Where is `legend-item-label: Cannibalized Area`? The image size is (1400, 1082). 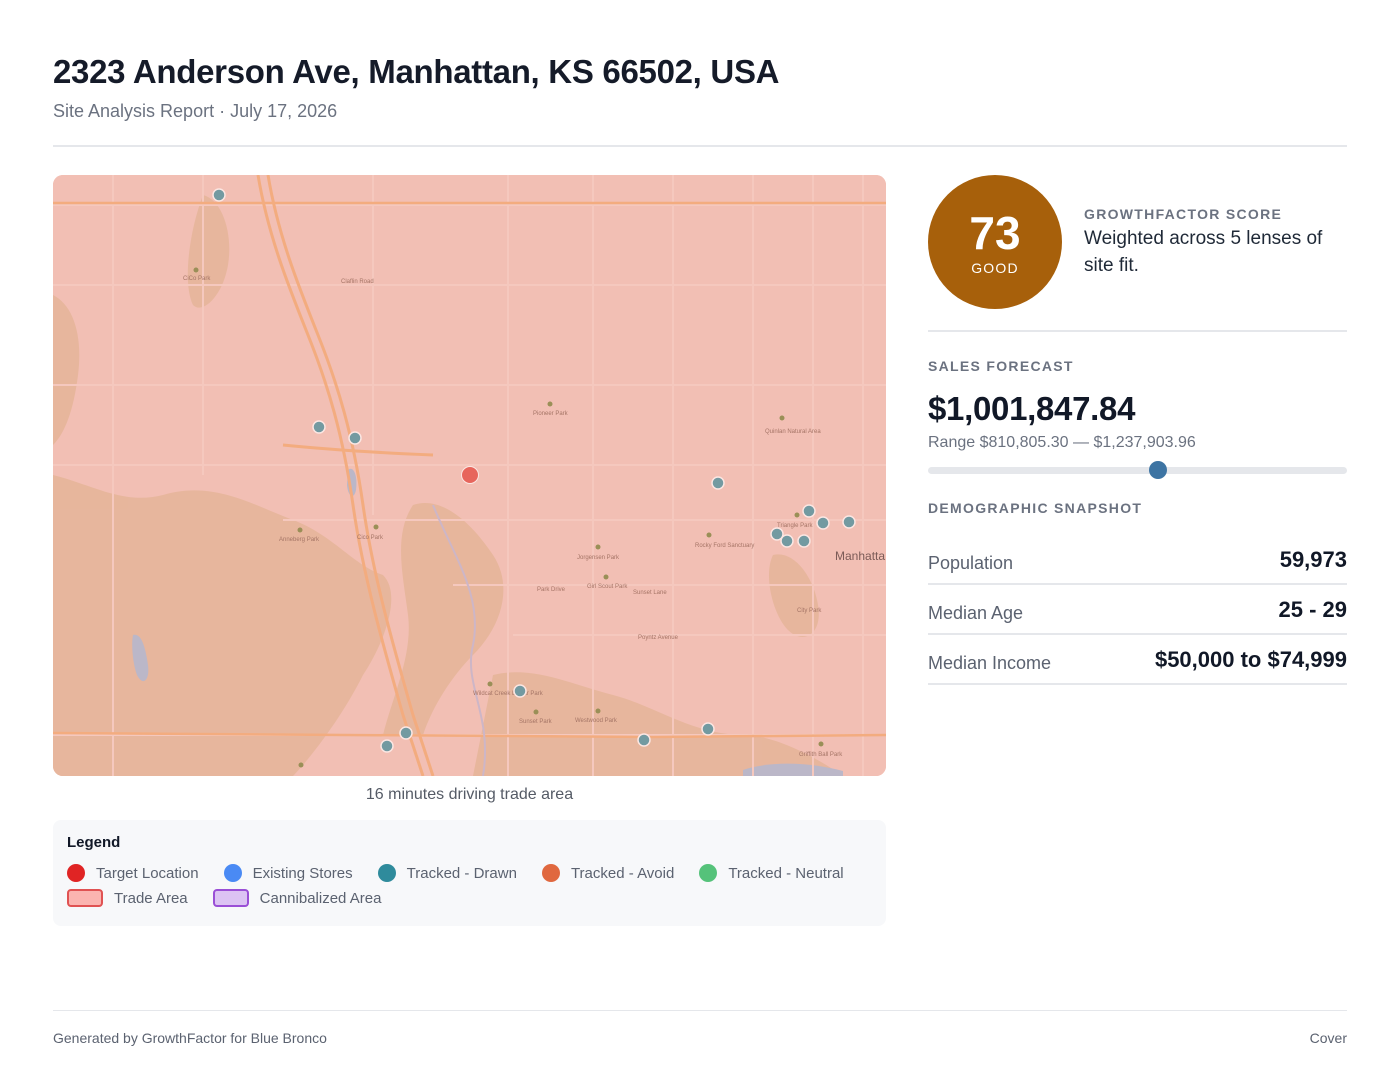 legend-item-label: Cannibalized Area is located at coordinates (320, 898).